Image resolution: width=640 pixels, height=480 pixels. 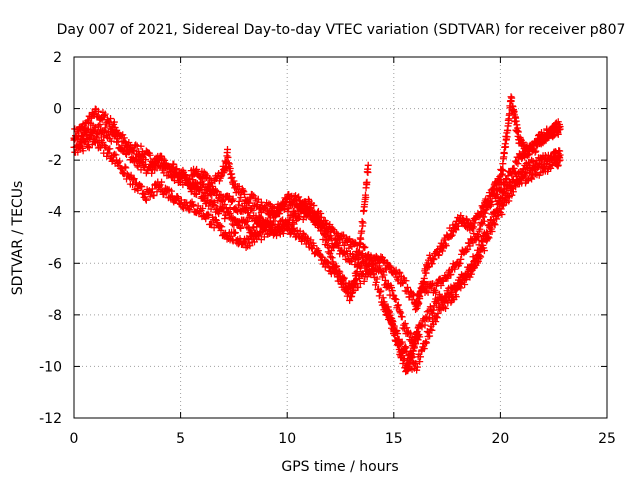 I want to click on y-tick-label: -2, so click(x=55, y=161).